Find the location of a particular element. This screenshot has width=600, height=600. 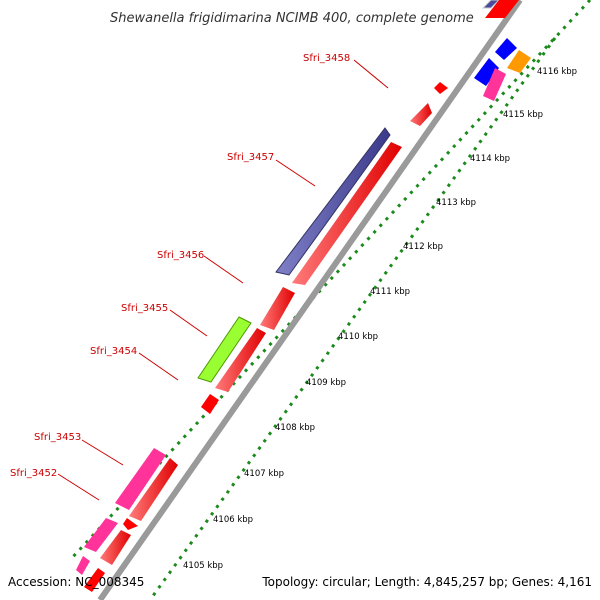

gene-label-sfri-3457: Sfri_3457 is located at coordinates (250, 157).